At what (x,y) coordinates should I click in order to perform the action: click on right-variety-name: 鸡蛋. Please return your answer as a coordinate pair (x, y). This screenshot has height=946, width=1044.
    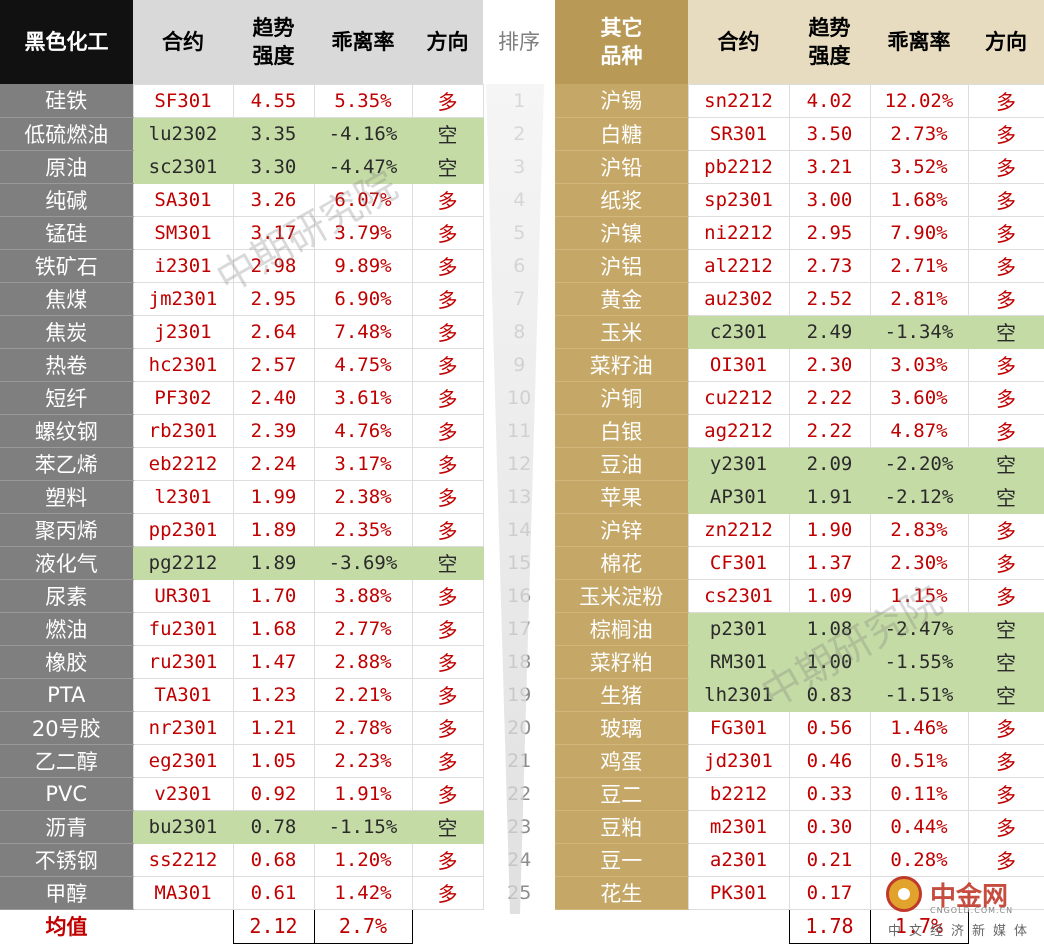
    Looking at the image, I should click on (621, 761).